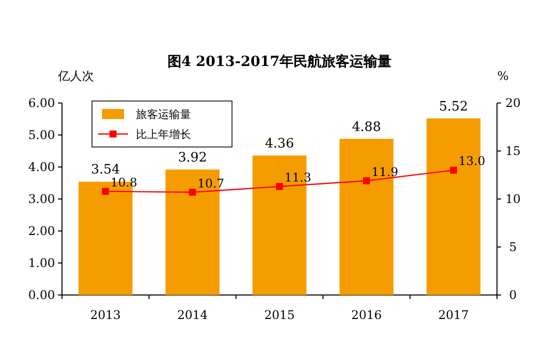 Image resolution: width=547 pixels, height=345 pixels. What do you see at coordinates (513, 199) in the screenshot?
I see `y2-tick-label: 10` at bounding box center [513, 199].